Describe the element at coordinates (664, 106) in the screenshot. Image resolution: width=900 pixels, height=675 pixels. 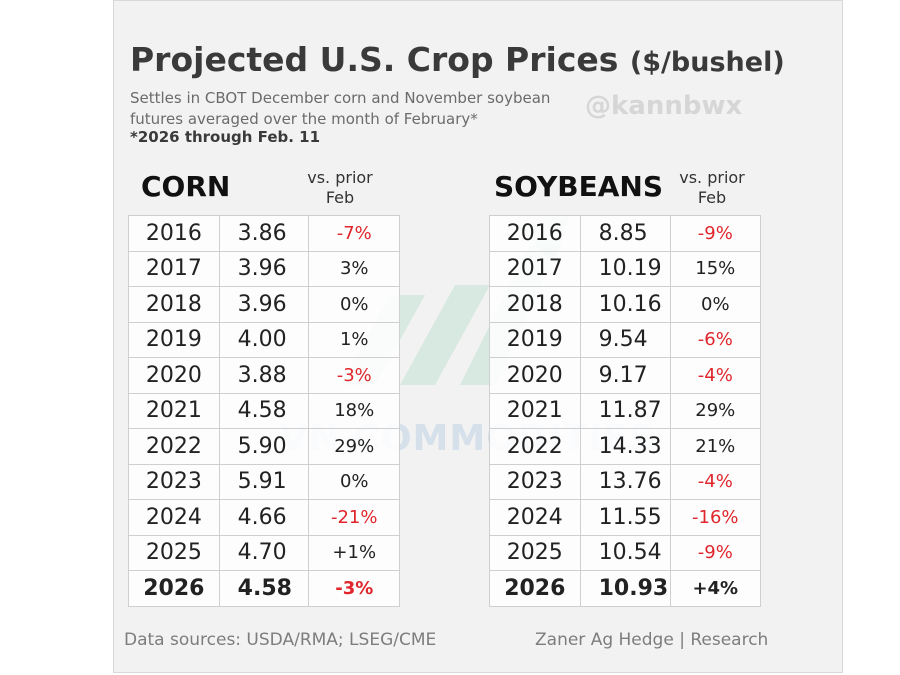
I see `author-handle: @kannbwx` at that location.